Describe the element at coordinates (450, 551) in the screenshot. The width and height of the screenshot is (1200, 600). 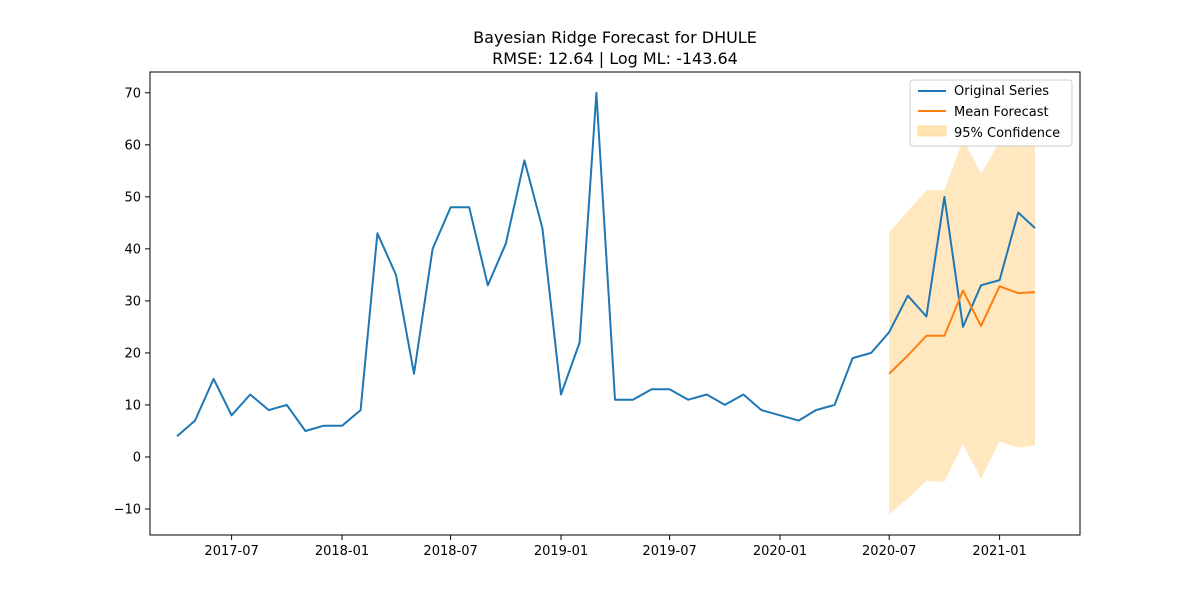
I see `x-tick-label: 2018-07` at that location.